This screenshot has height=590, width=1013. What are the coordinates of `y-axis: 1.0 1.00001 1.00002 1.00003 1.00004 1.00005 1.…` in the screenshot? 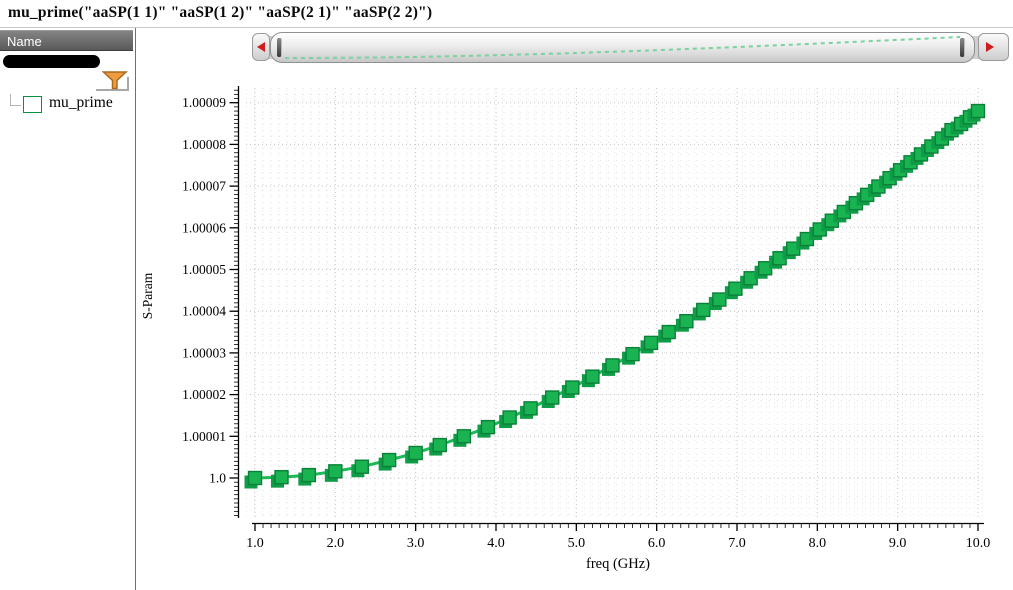 It's located at (190, 302).